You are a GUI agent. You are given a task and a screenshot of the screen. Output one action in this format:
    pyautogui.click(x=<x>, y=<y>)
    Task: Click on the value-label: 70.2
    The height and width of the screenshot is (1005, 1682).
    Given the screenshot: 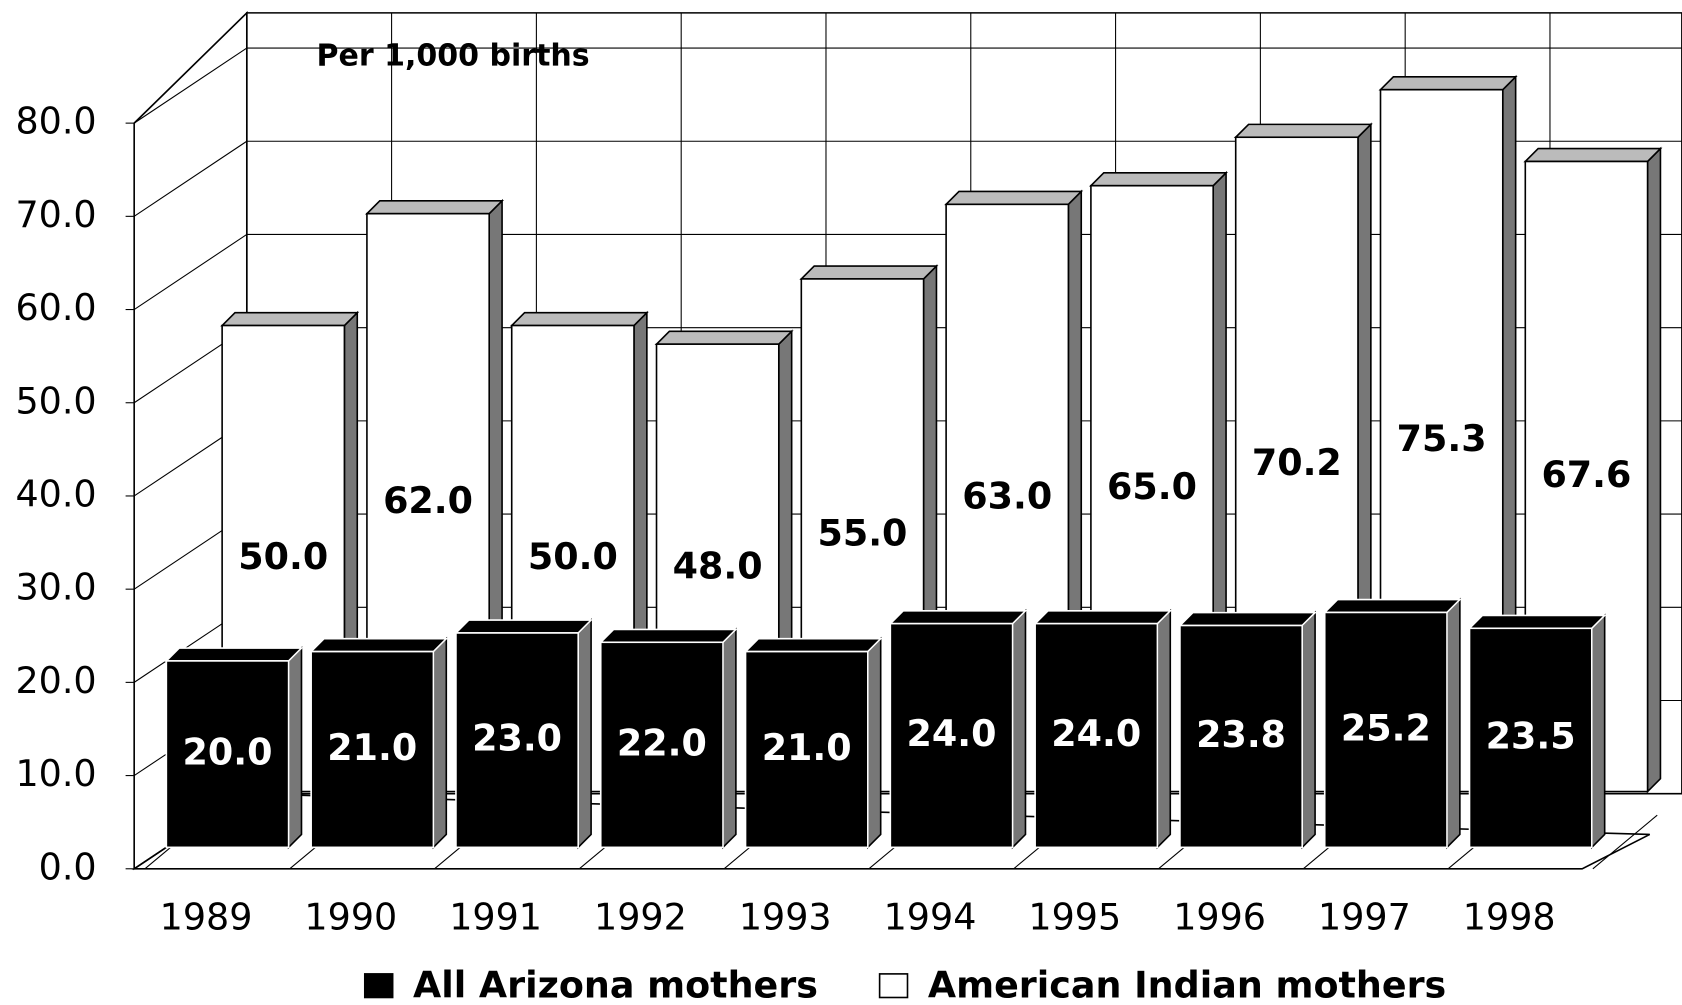 What is the action you would take?
    pyautogui.click(x=1297, y=462)
    